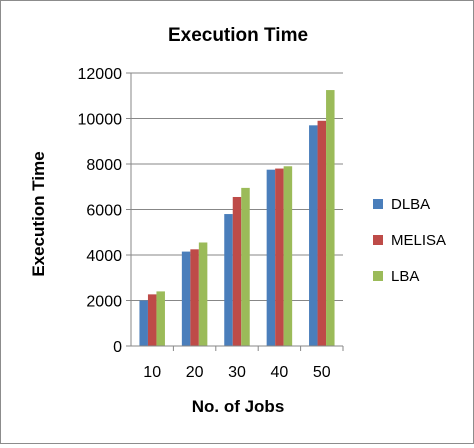 This screenshot has height=448, width=474. Describe the element at coordinates (410, 204) in the screenshot. I see `legend-label-dlba: DLBA` at that location.